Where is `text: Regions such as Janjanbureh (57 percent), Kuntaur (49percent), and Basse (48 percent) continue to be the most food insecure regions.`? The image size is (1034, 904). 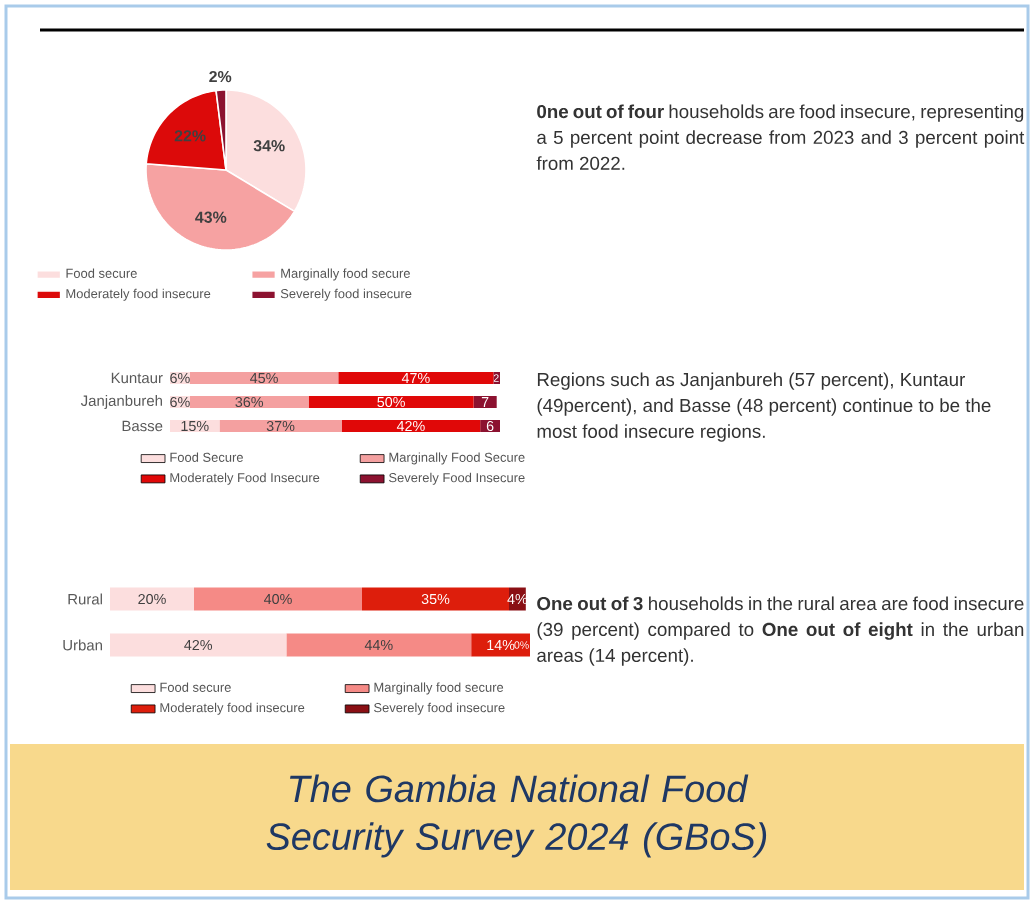 text: Regions such as Janjanbureh (57 percent), Kuntaur (49percent), and Basse (48 percent) continue to be the most food insecure regions. is located at coordinates (764, 407).